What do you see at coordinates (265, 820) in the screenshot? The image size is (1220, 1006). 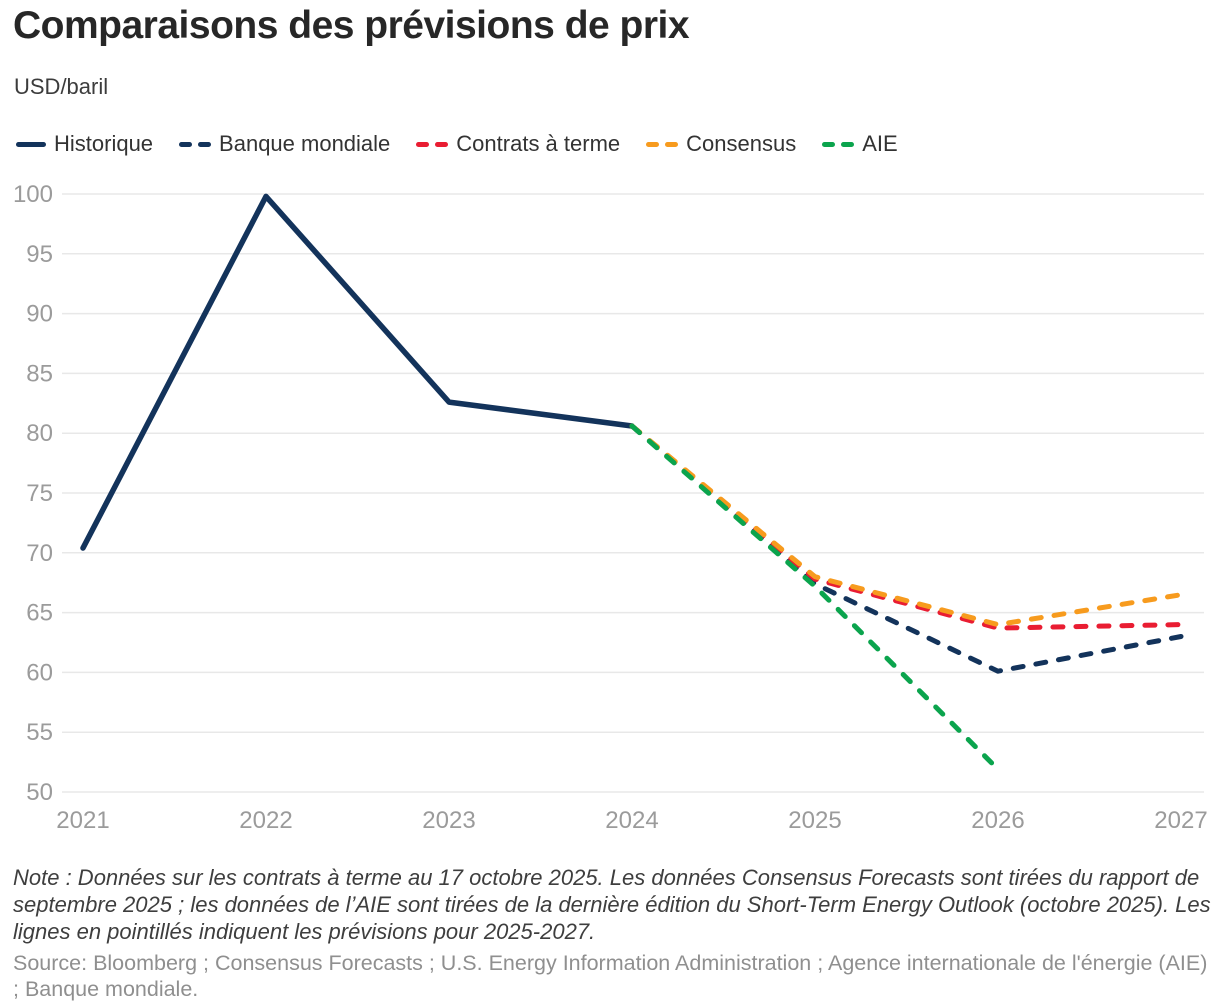 I see `x-tick-label: 2022` at bounding box center [265, 820].